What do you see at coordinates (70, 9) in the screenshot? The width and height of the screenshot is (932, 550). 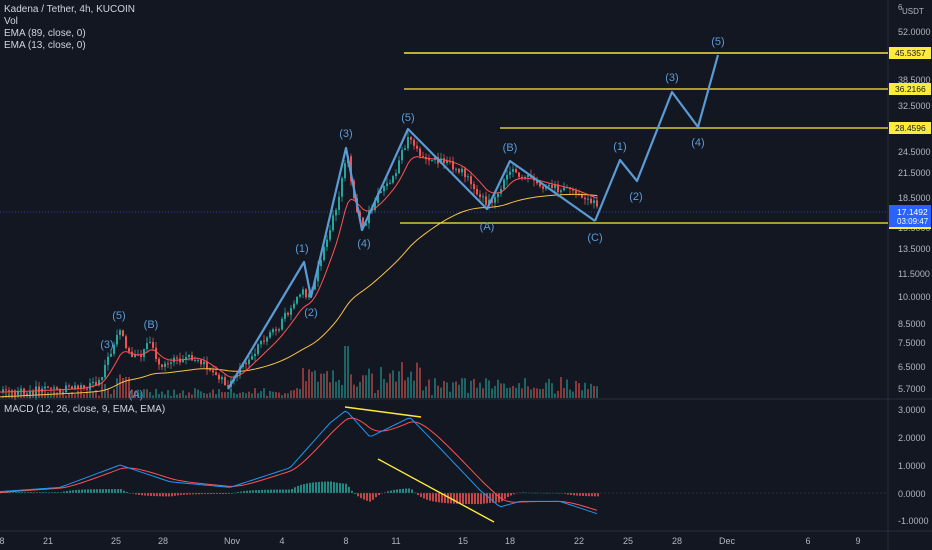 I see `symbol-title: Kadena / Tether, 4h, KUCOIN` at bounding box center [70, 9].